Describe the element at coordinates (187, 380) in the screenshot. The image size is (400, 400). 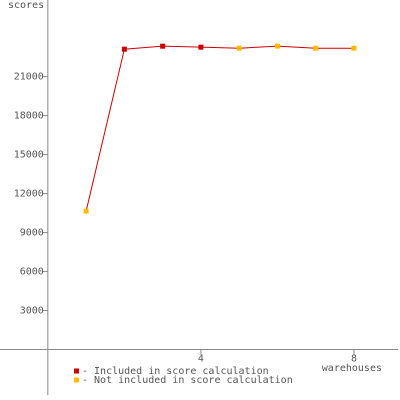
I see `legend-label: - Not included in score calculation` at that location.